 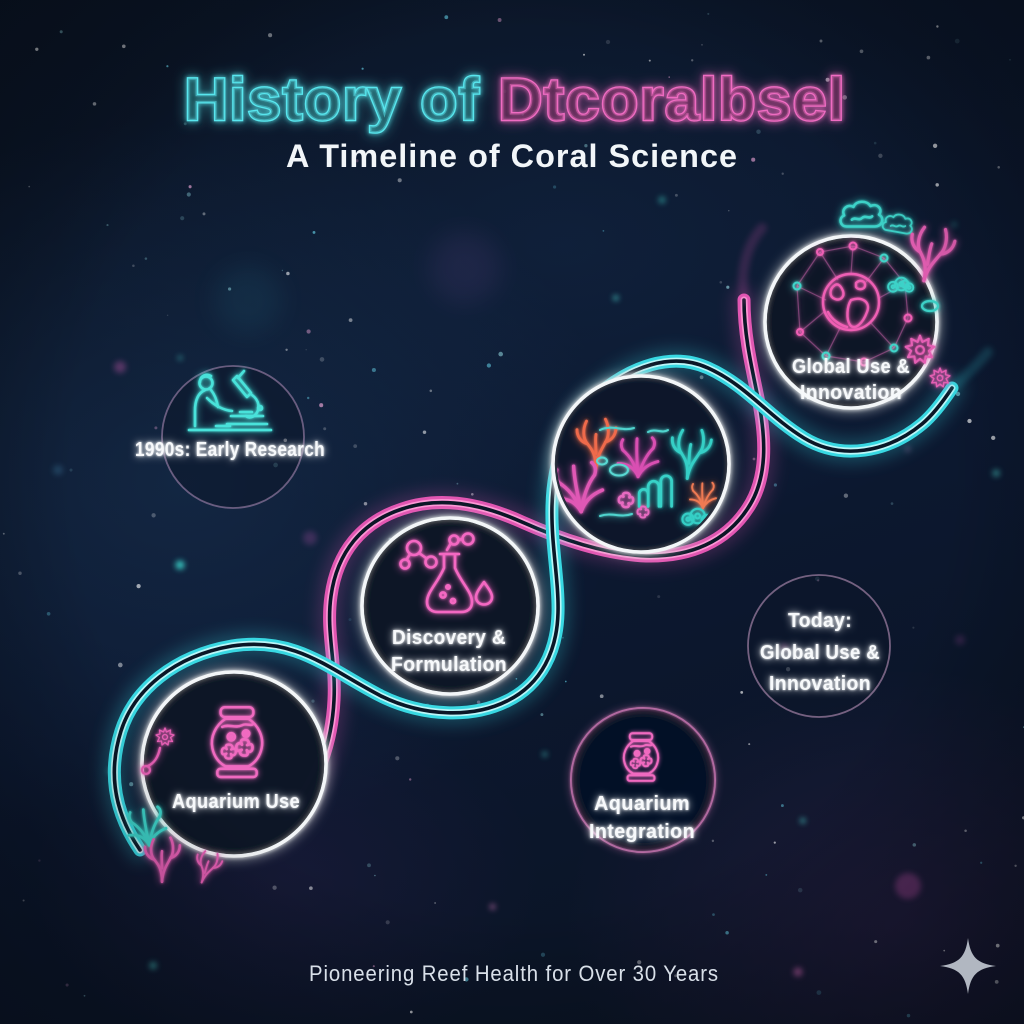 I want to click on label-today-line3: Innovation, so click(x=820, y=684).